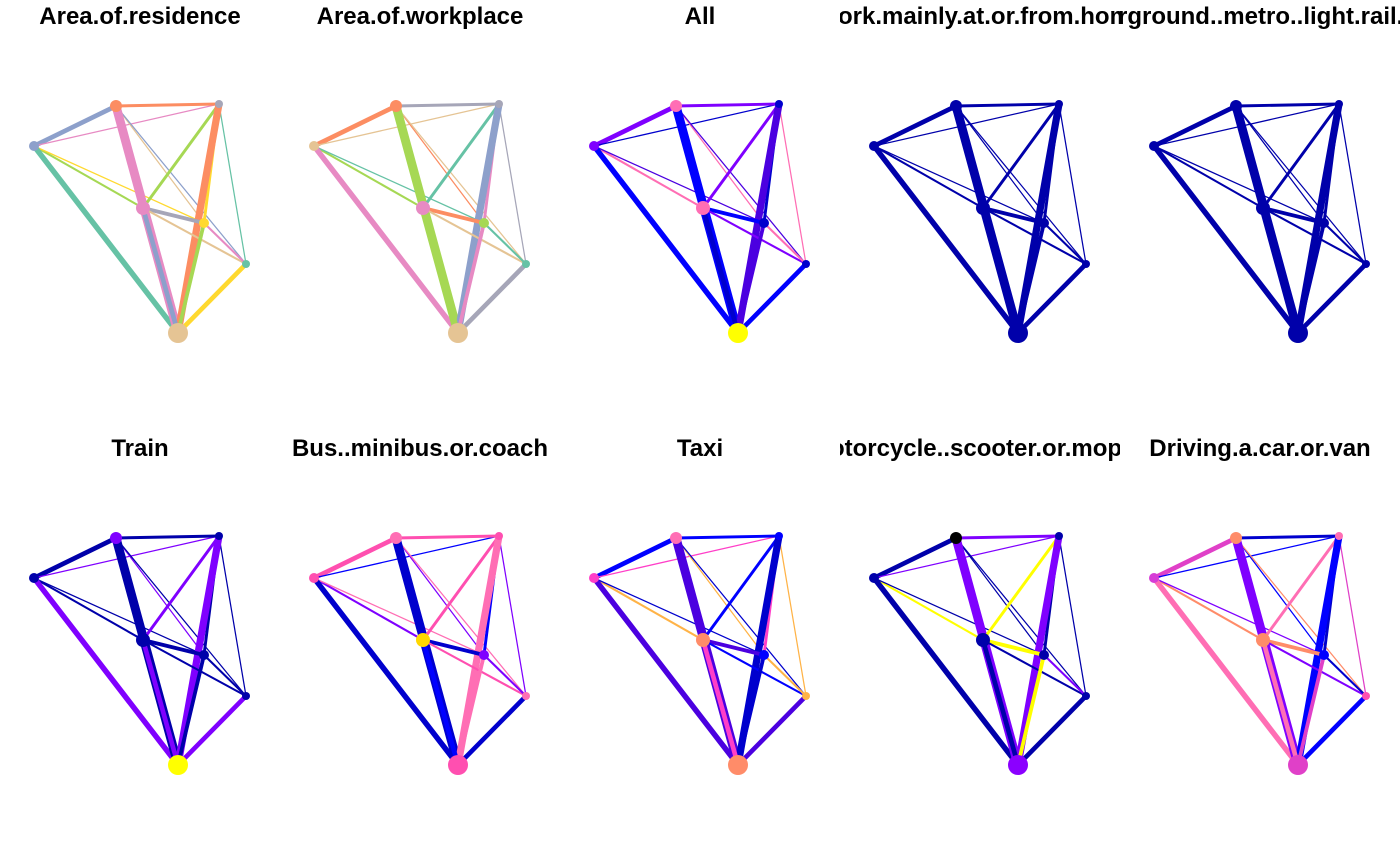 The height and width of the screenshot is (865, 1400). I want to click on panel-title: Taxi, so click(700, 448).